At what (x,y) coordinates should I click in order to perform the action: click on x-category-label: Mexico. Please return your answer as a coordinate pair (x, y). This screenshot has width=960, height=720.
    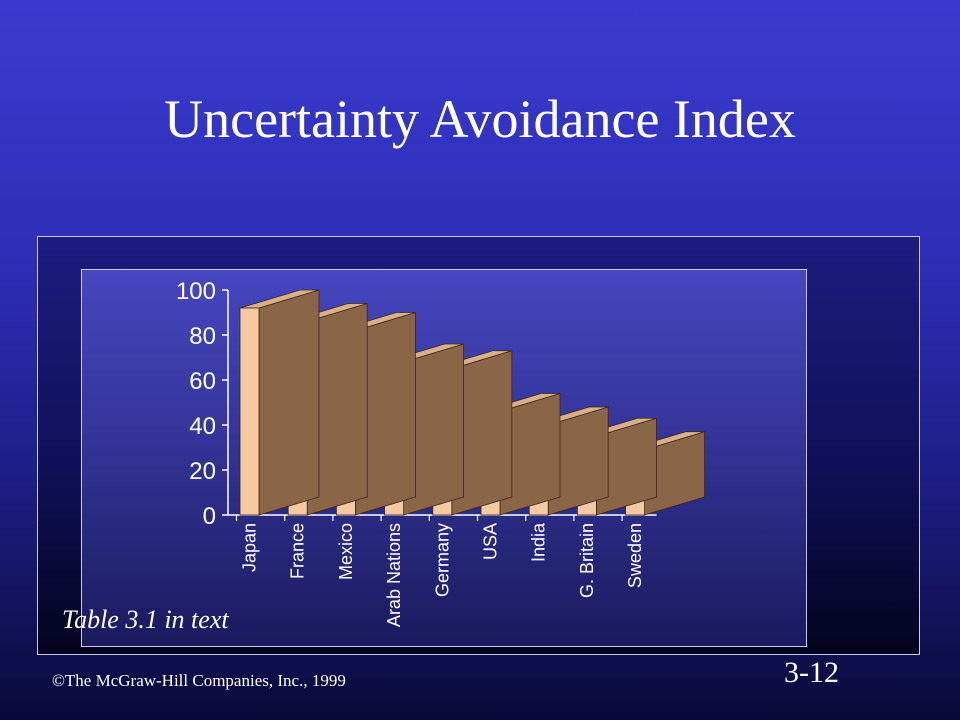
    Looking at the image, I should click on (346, 551).